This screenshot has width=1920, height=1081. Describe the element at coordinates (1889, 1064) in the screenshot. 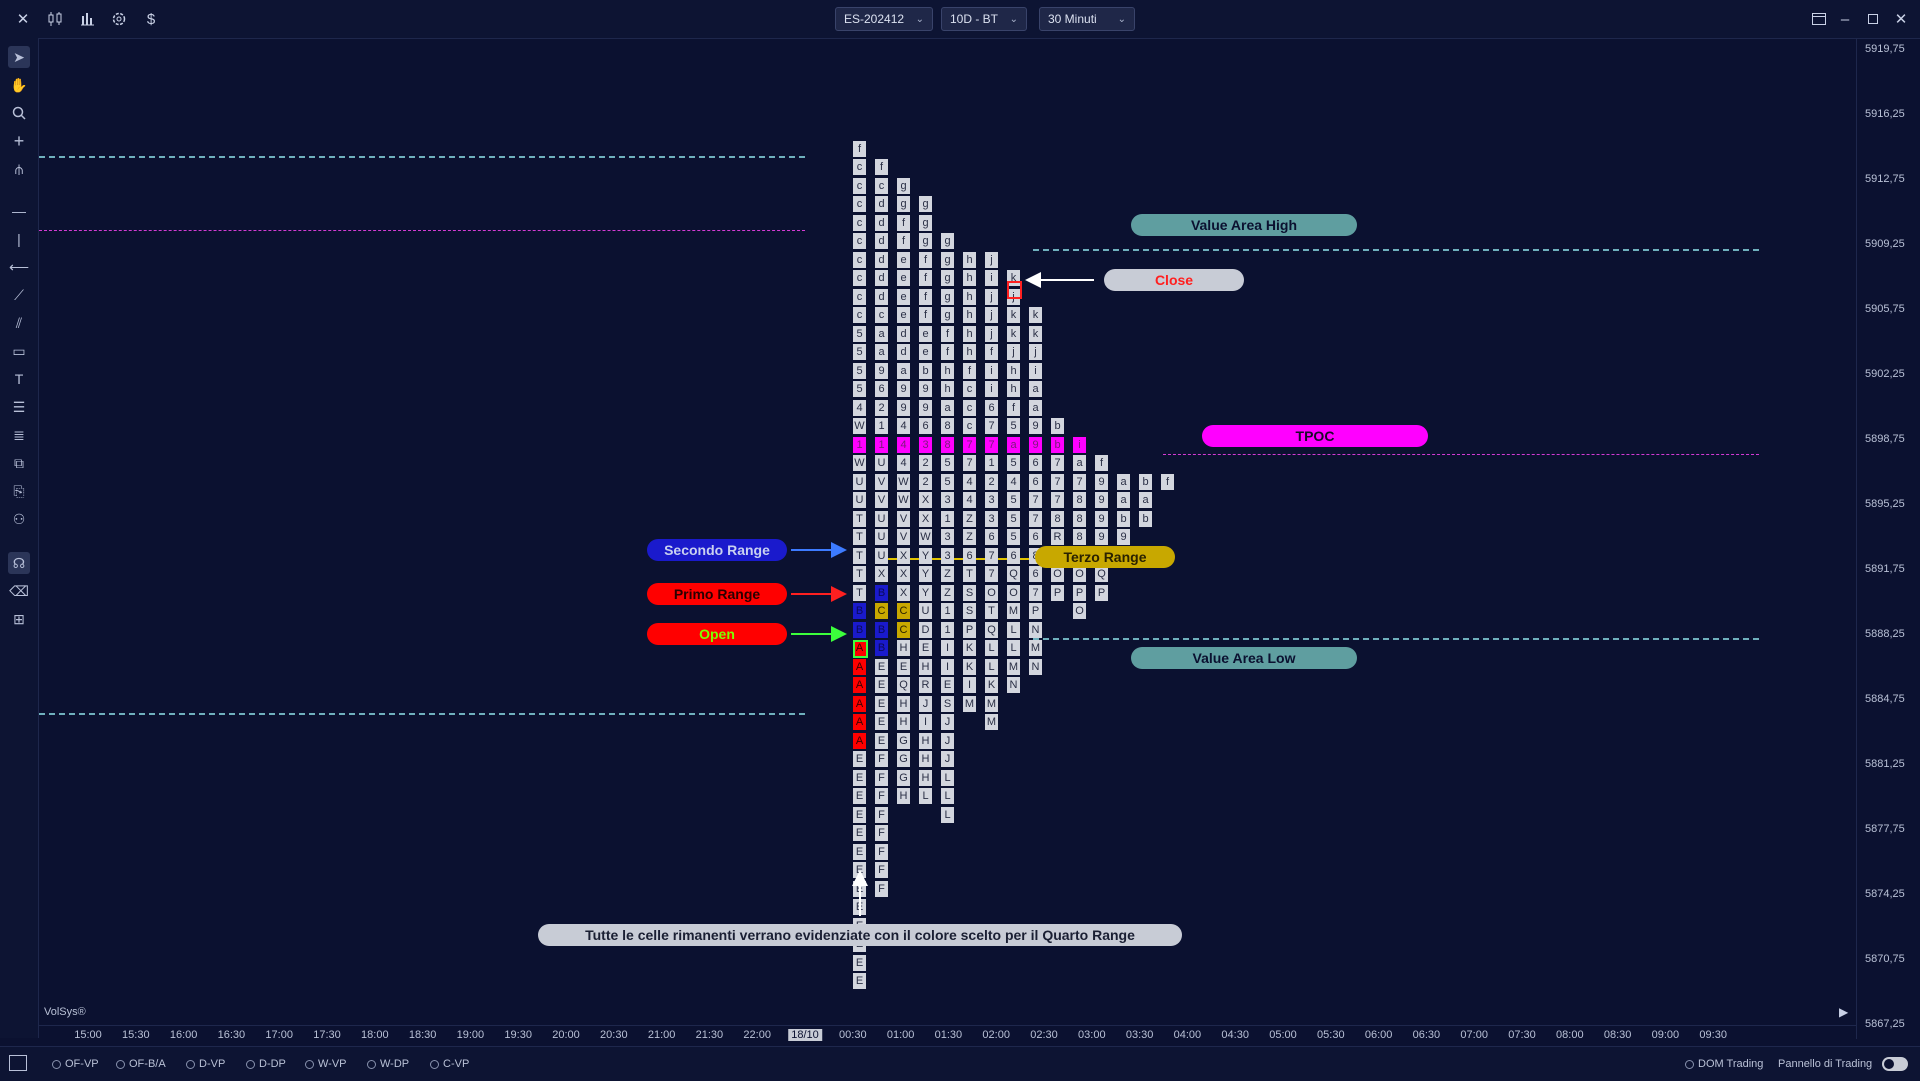

I see `toggle-knob` at that location.